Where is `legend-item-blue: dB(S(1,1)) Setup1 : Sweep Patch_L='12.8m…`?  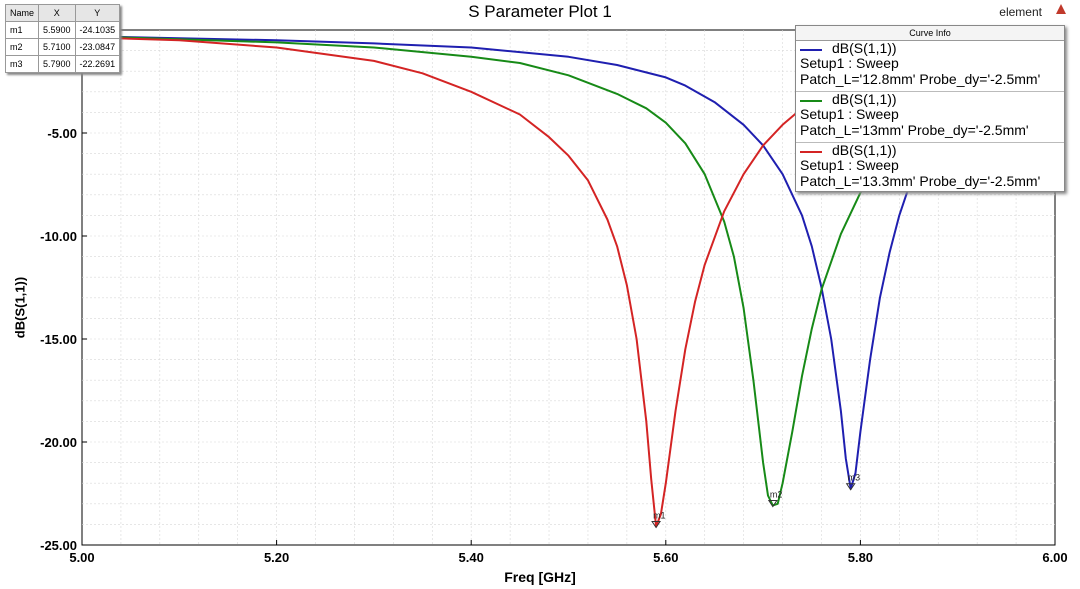
legend-item-blue: dB(S(1,1)) Setup1 : Sweep Patch_L='12.8m… is located at coordinates (930, 66).